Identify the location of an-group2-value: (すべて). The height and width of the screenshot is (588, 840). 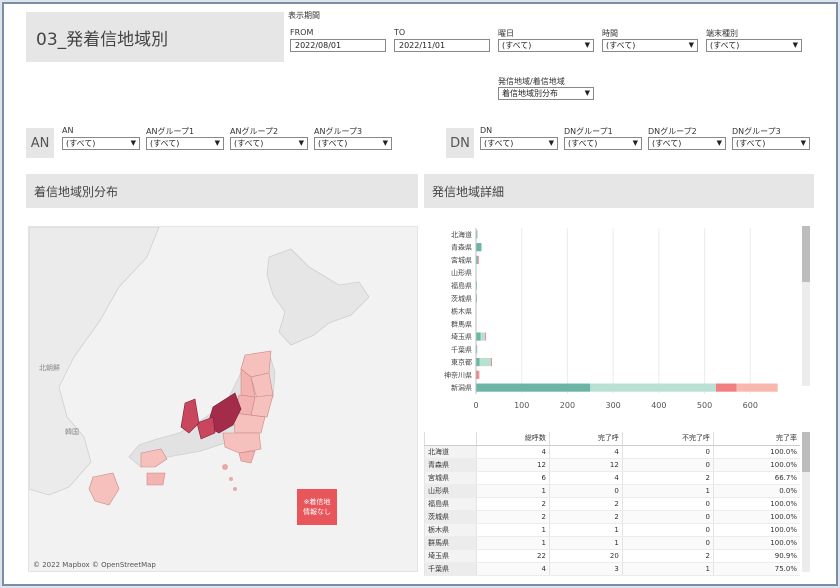
(249, 143).